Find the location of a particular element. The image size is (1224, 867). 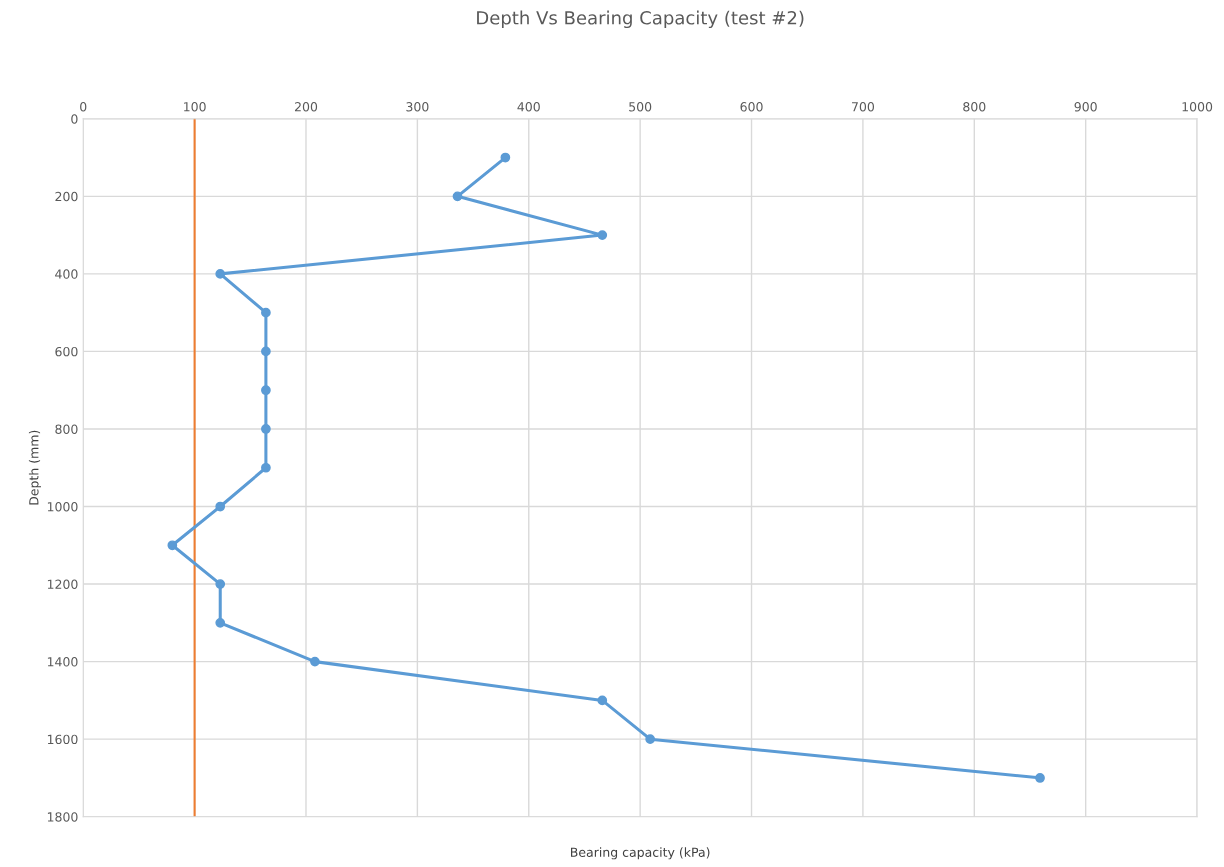

x-tick-label: 800 is located at coordinates (974, 107).